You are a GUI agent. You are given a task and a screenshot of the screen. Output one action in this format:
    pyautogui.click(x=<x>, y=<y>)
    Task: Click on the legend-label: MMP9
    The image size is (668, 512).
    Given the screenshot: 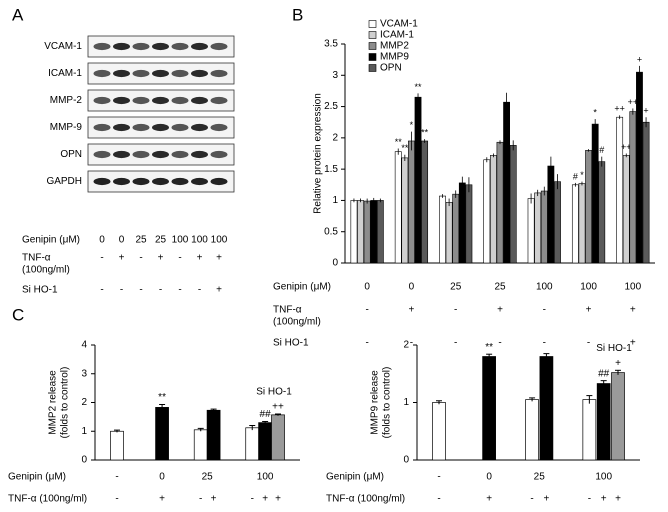 What is the action you would take?
    pyautogui.click(x=394, y=57)
    